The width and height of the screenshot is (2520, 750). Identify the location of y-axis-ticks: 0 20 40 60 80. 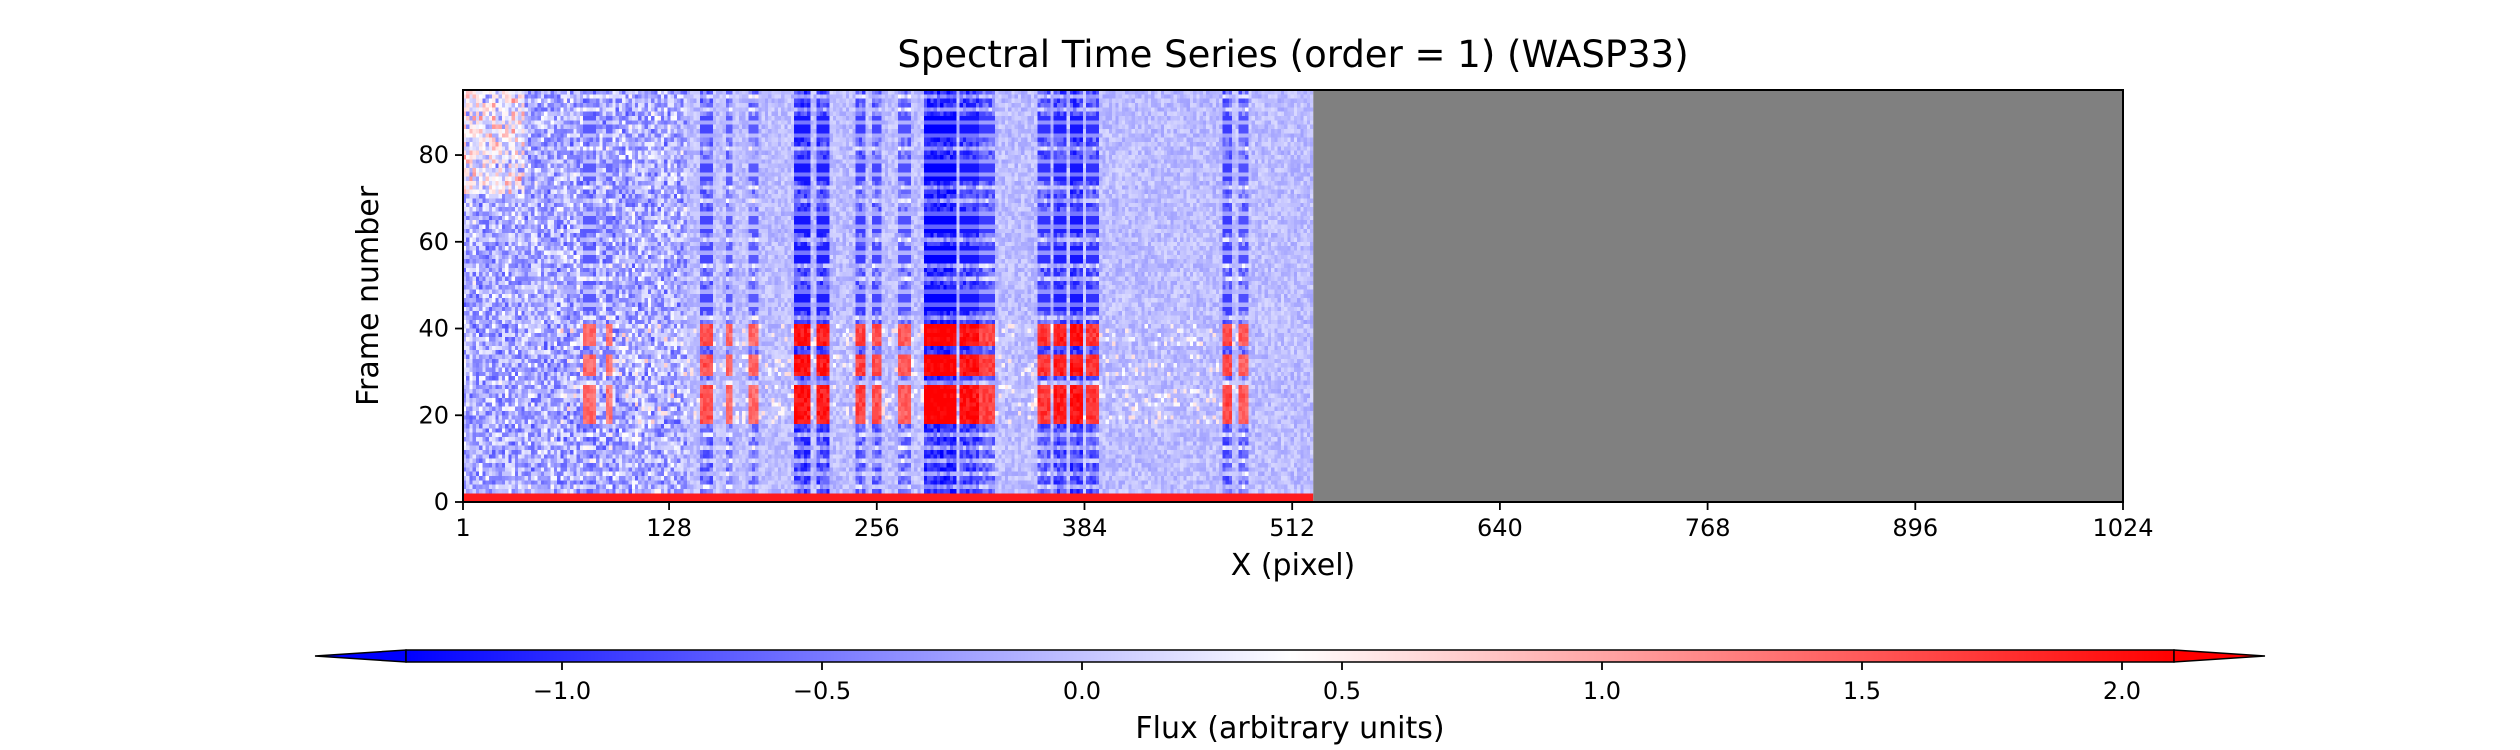
(440, 328).